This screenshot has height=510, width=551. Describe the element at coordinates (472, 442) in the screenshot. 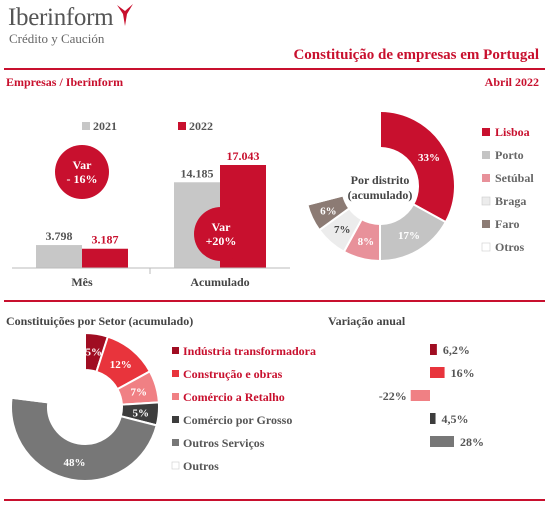

I see `variation-label-outros-servicos: 28%` at that location.